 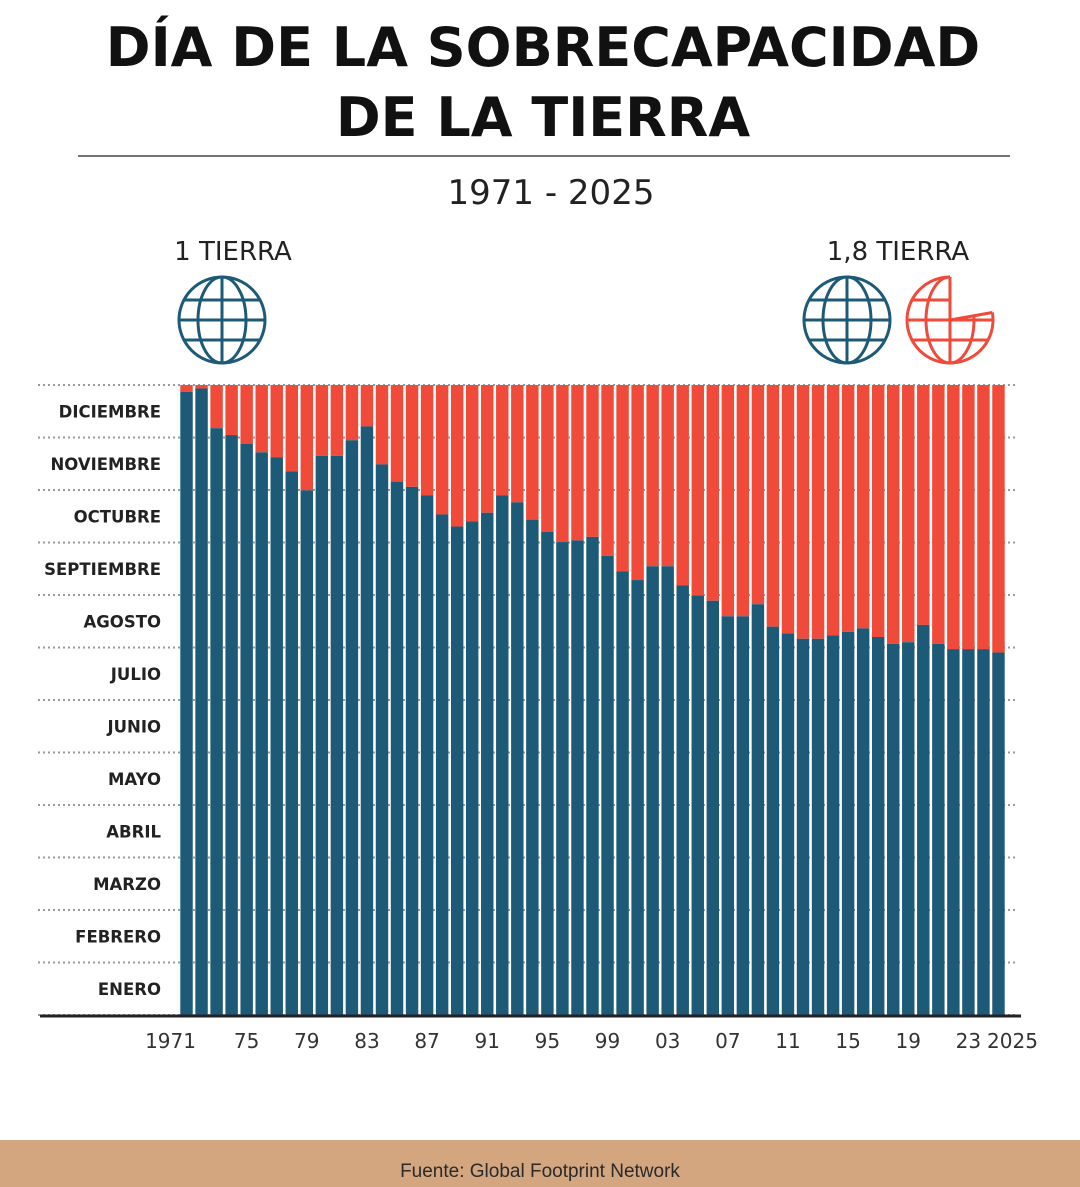 I want to click on month-label: SEPTIEMBRE, so click(x=102, y=569).